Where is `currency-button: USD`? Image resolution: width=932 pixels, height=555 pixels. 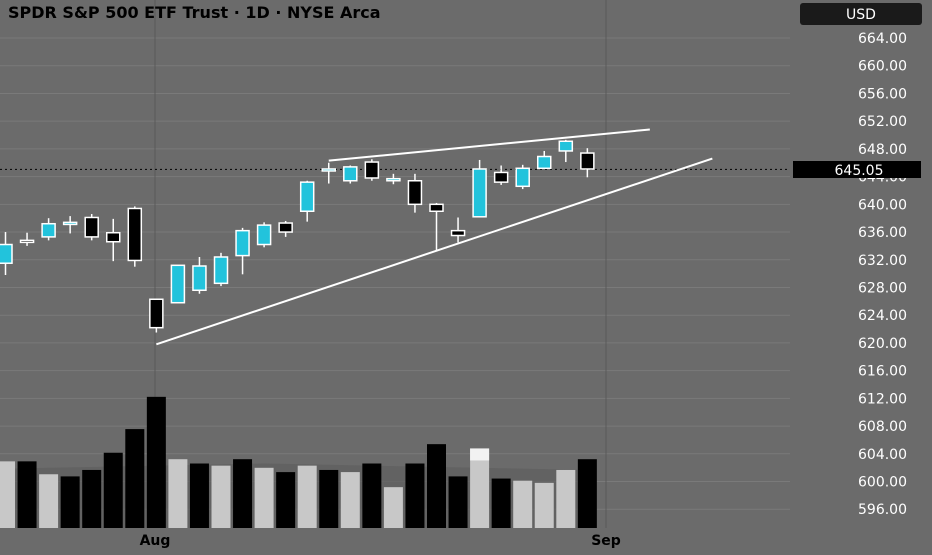 currency-button: USD is located at coordinates (861, 14).